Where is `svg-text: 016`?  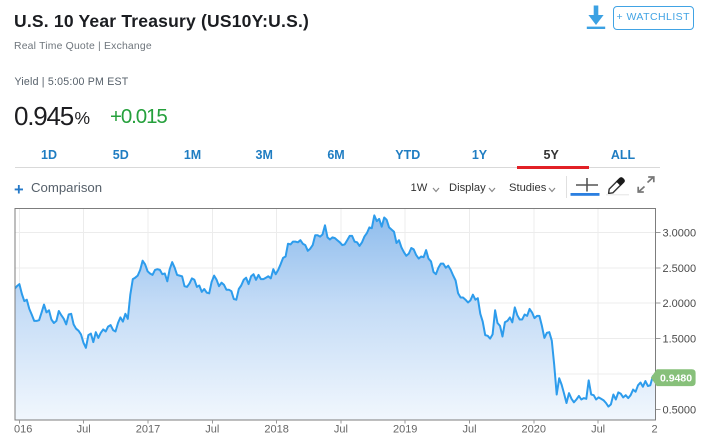 svg-text: 016 is located at coordinates (23, 430).